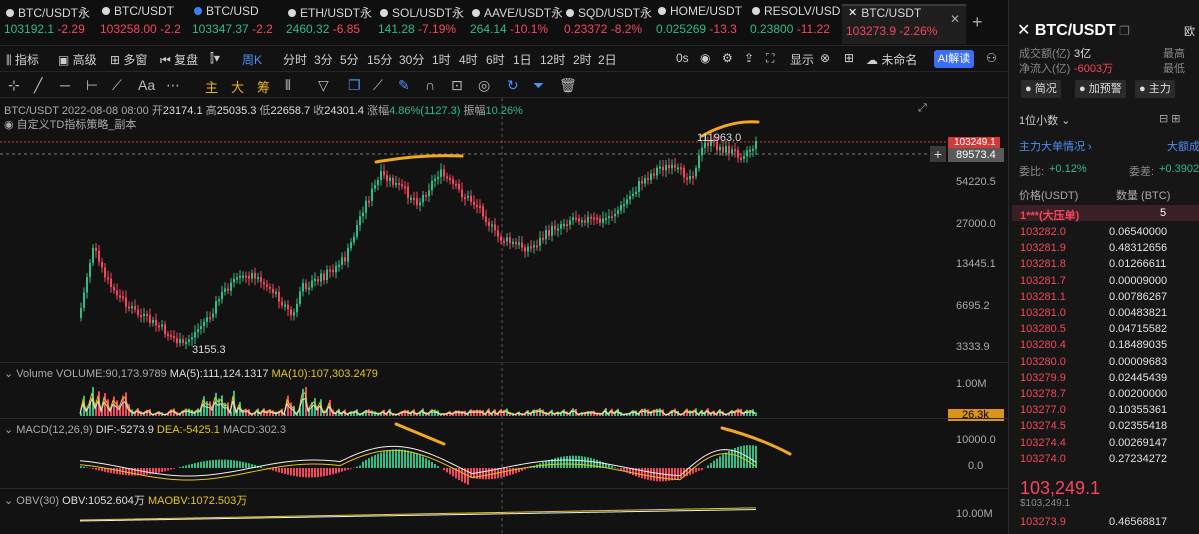 The width and height of the screenshot is (1199, 534). What do you see at coordinates (212, 87) in the screenshot?
I see `main-force-button: 主` at bounding box center [212, 87].